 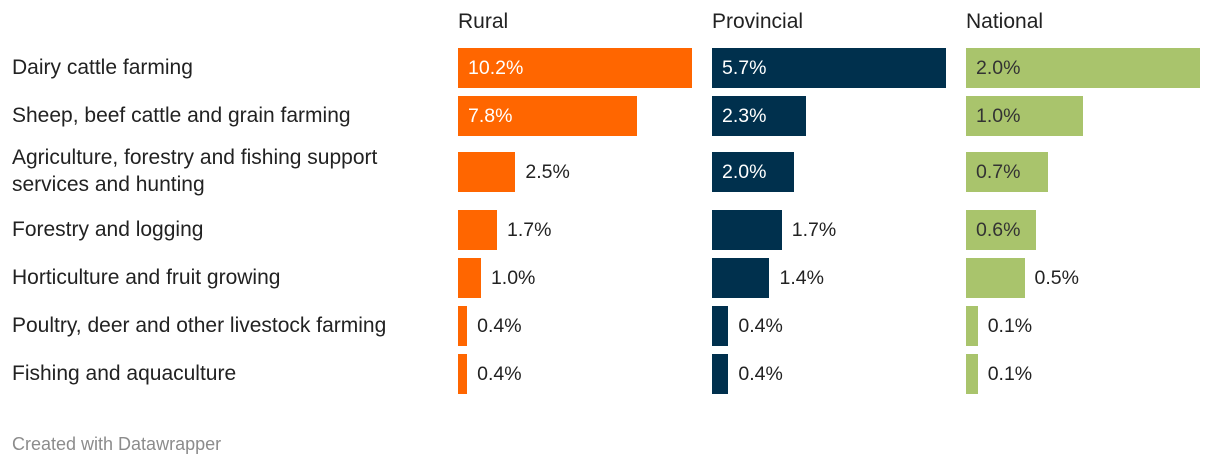 I want to click on bar-rural-forestry-and-logging, so click(x=477, y=230).